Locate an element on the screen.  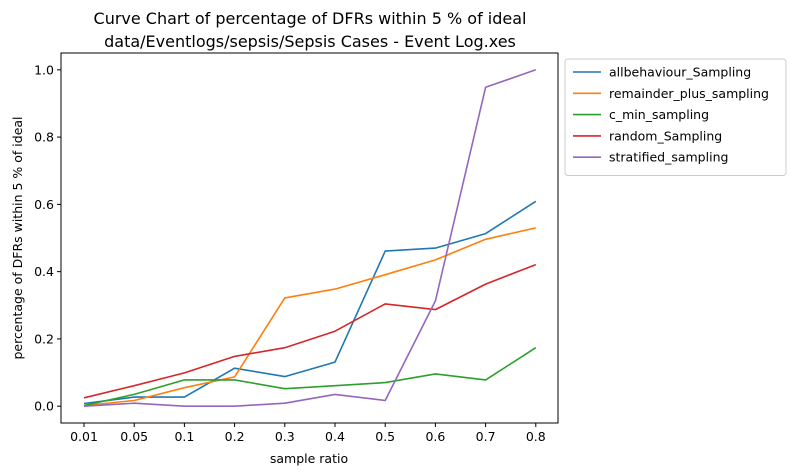
y-tick-label: 0.6 is located at coordinates (44, 204).